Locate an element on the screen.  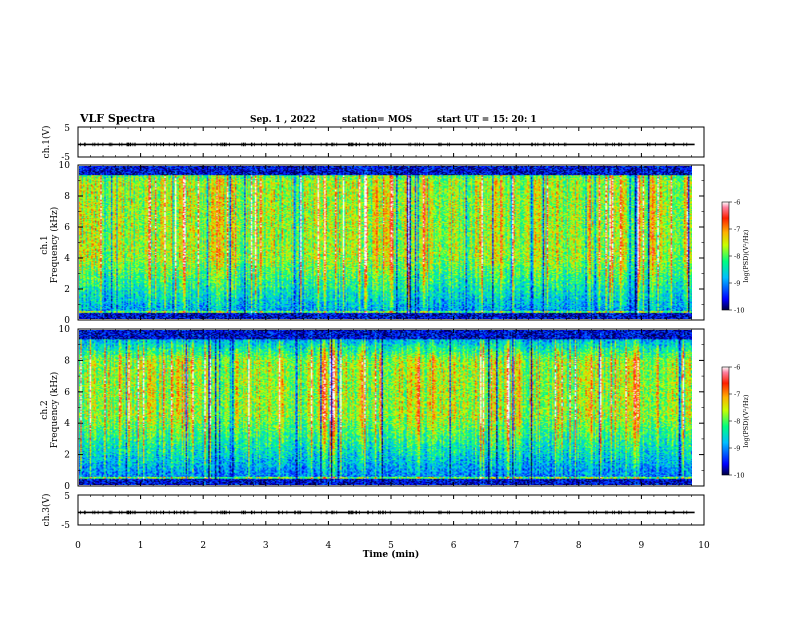
ch1-ytick-bottom: -5 is located at coordinates (65, 158).